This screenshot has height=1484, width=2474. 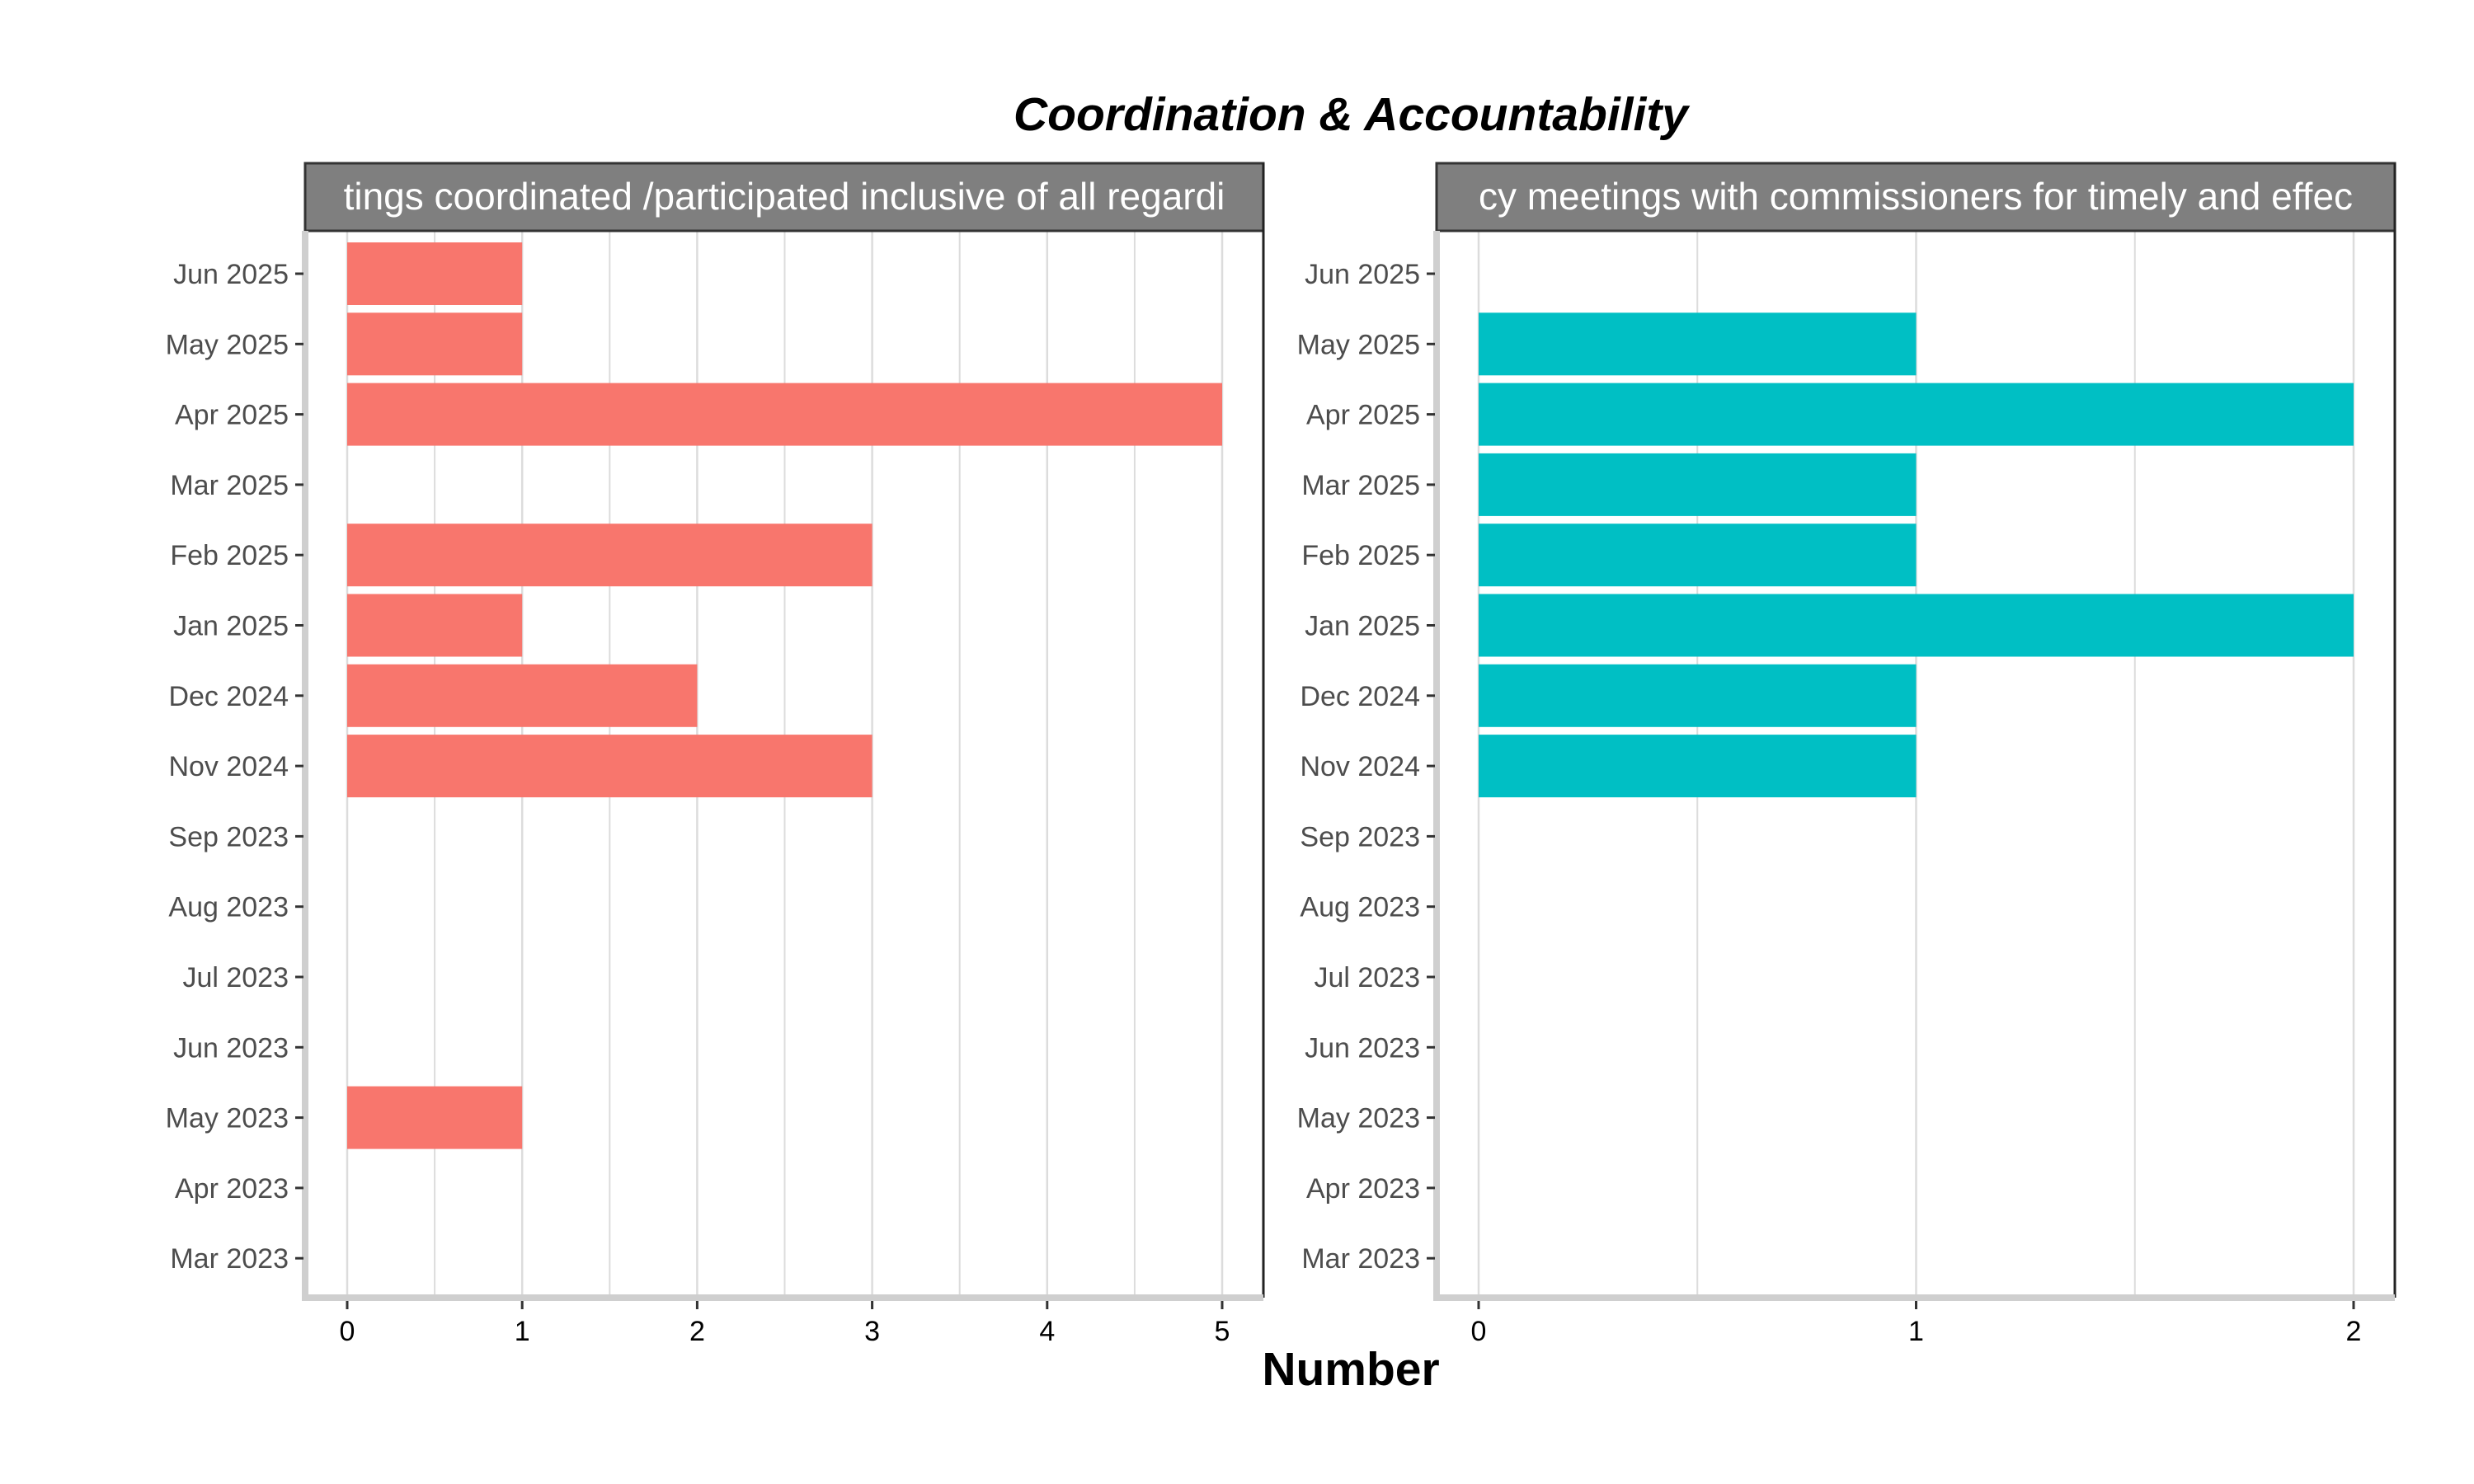 What do you see at coordinates (1222, 1331) in the screenshot?
I see `x-tick-label: 5` at bounding box center [1222, 1331].